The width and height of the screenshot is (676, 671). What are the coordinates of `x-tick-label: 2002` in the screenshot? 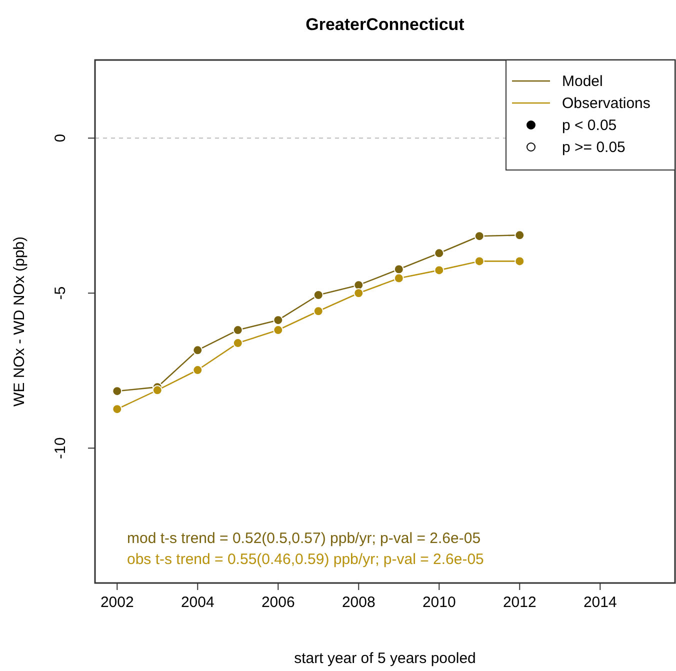 It's located at (117, 602).